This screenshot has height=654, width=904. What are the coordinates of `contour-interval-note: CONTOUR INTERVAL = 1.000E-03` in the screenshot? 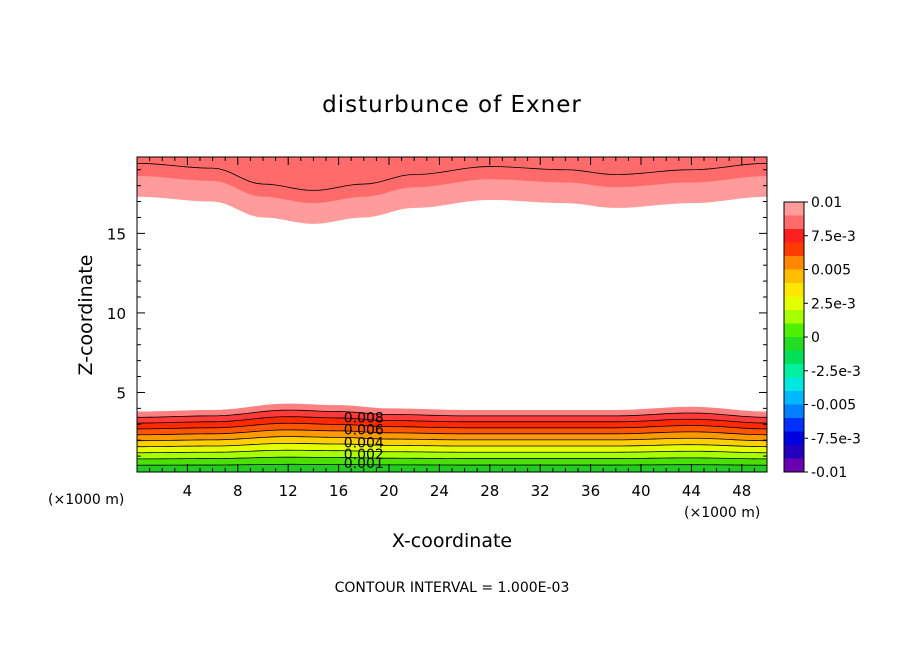 It's located at (452, 588).